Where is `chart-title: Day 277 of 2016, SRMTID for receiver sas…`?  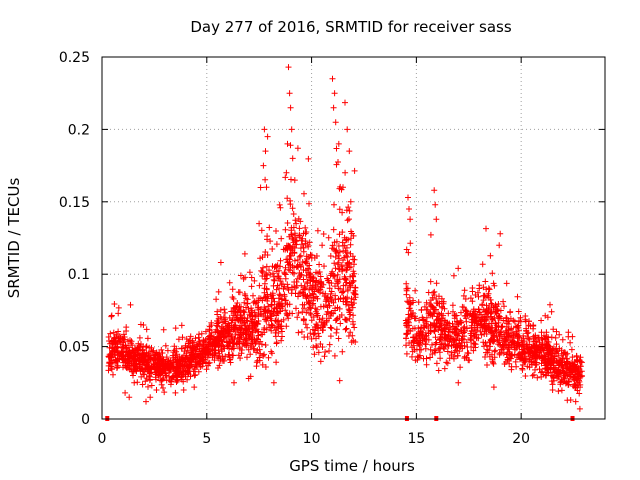 chart-title: Day 277 of 2016, SRMTID for receiver sas… is located at coordinates (350, 27).